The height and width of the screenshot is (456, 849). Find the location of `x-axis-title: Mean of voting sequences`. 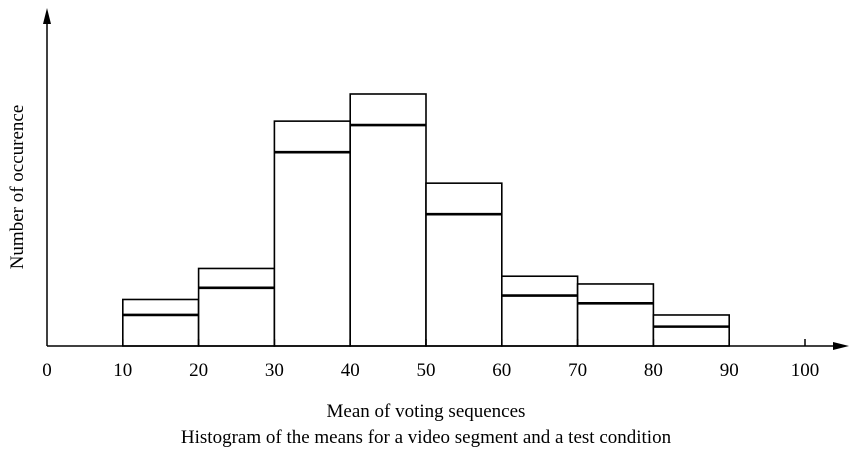

x-axis-title: Mean of voting sequences is located at coordinates (426, 411).